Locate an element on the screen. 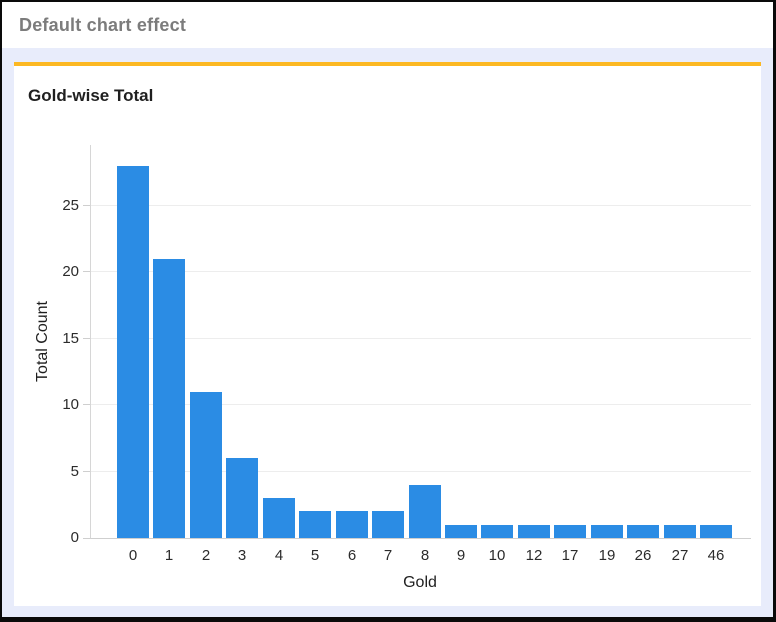  x-tick-label: 8 is located at coordinates (425, 555).